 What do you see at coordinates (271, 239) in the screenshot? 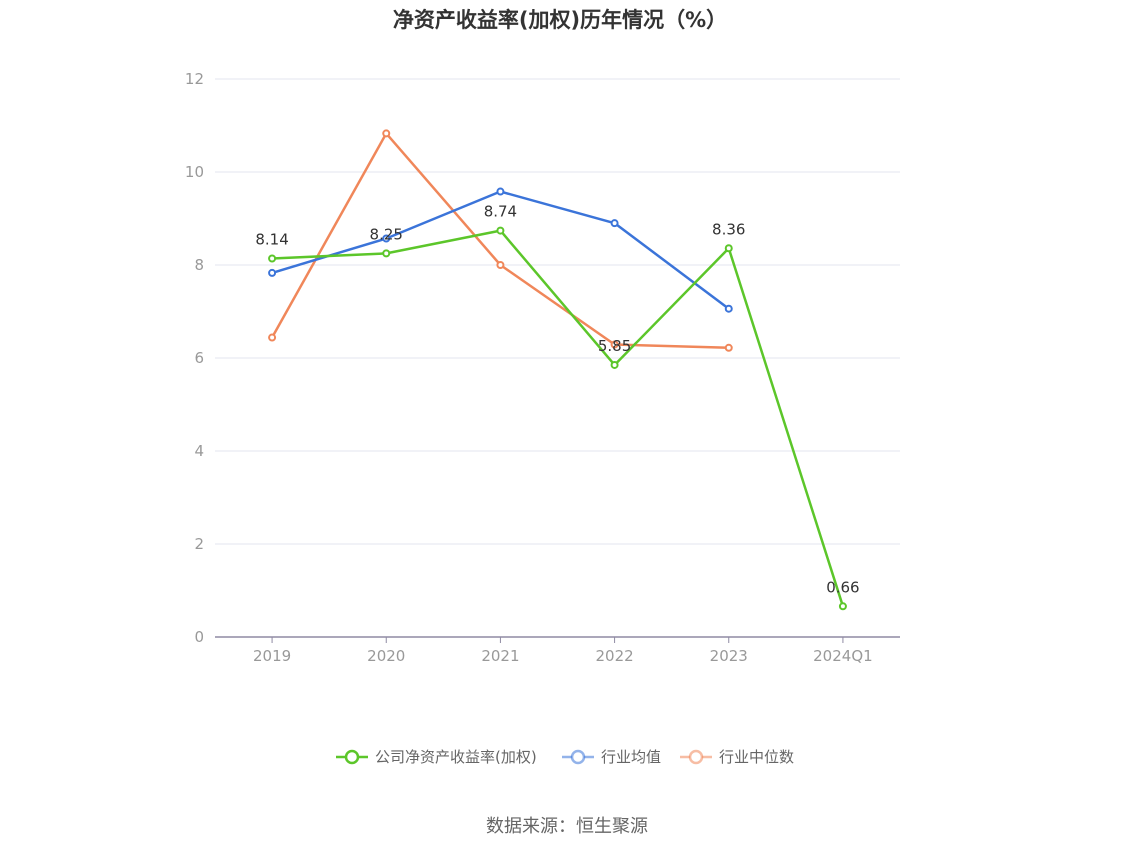
I see `data-label: 8.14` at bounding box center [271, 239].